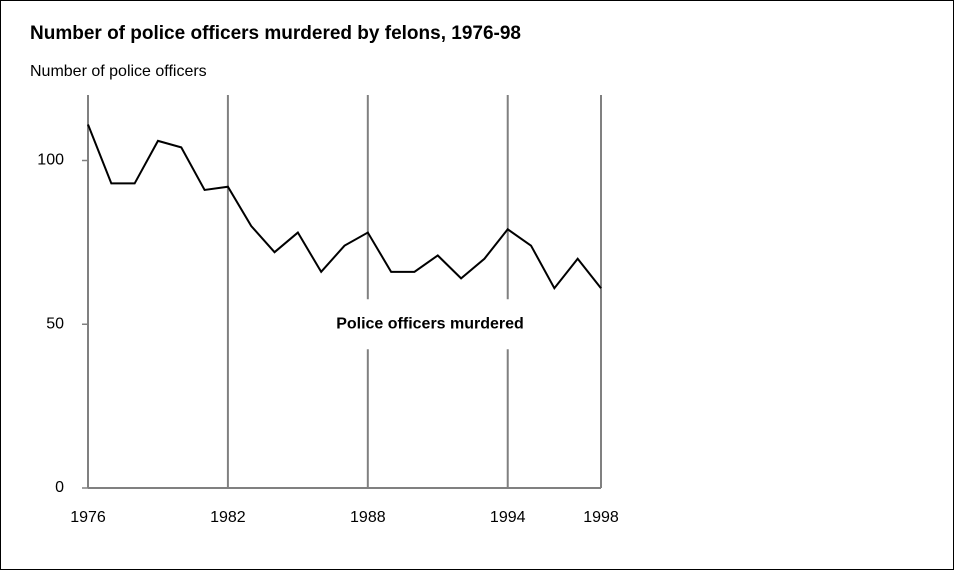 This screenshot has height=571, width=955. Describe the element at coordinates (118, 71) in the screenshot. I see `y-axis-label: Number of police officers` at that location.